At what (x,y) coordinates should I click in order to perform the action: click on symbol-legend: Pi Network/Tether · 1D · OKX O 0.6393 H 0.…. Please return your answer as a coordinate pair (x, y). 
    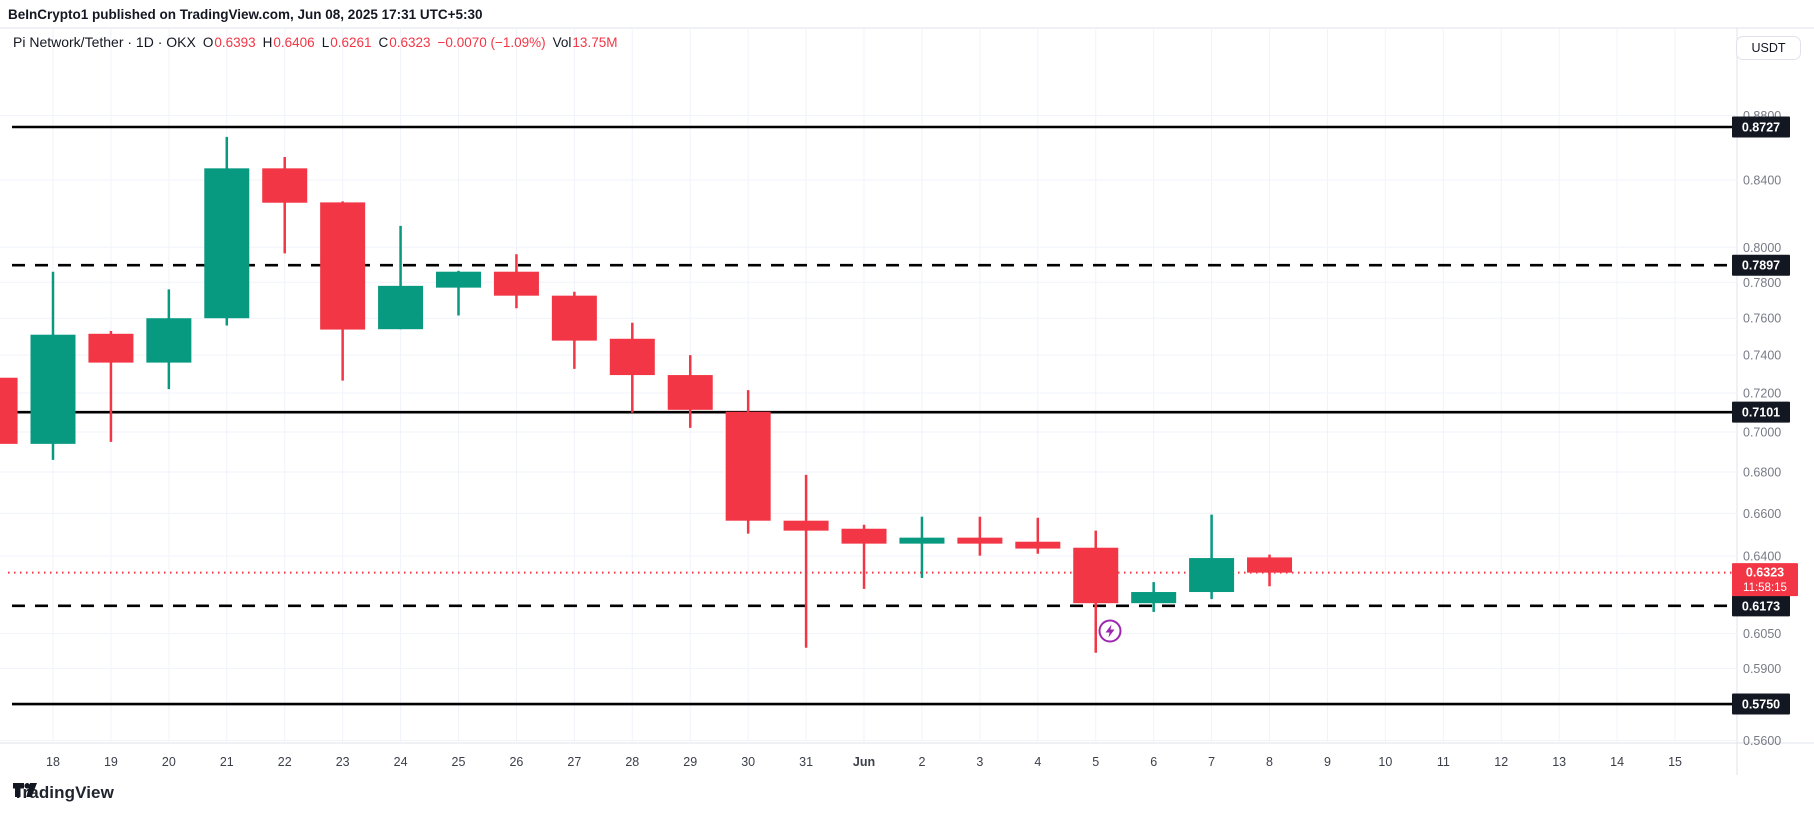
    Looking at the image, I should click on (315, 42).